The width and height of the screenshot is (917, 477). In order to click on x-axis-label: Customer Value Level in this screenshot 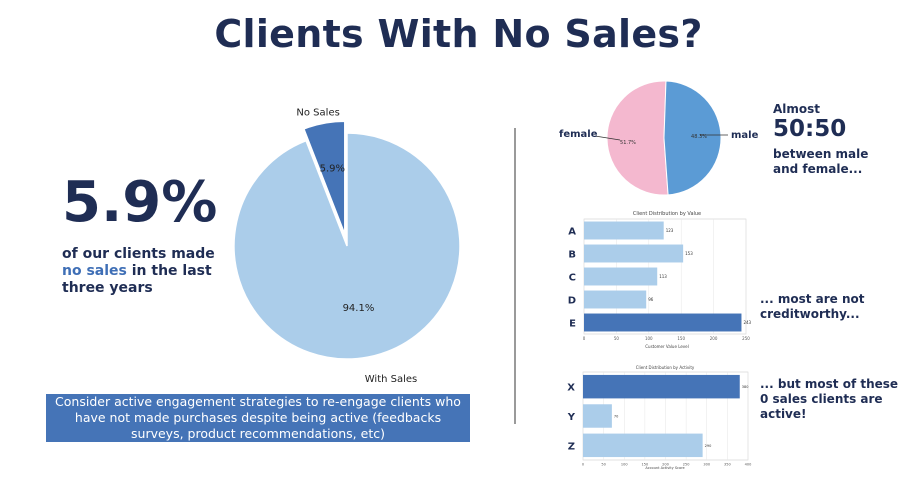, I will do `click(667, 346)`.